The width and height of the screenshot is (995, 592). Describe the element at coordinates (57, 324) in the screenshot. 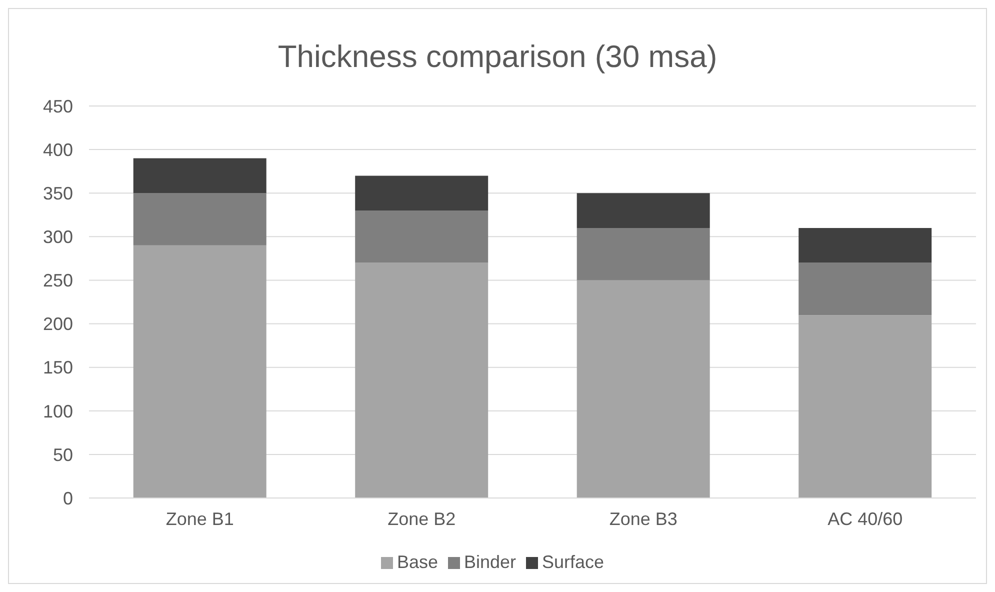

I see `y-tick-label: 200` at that location.